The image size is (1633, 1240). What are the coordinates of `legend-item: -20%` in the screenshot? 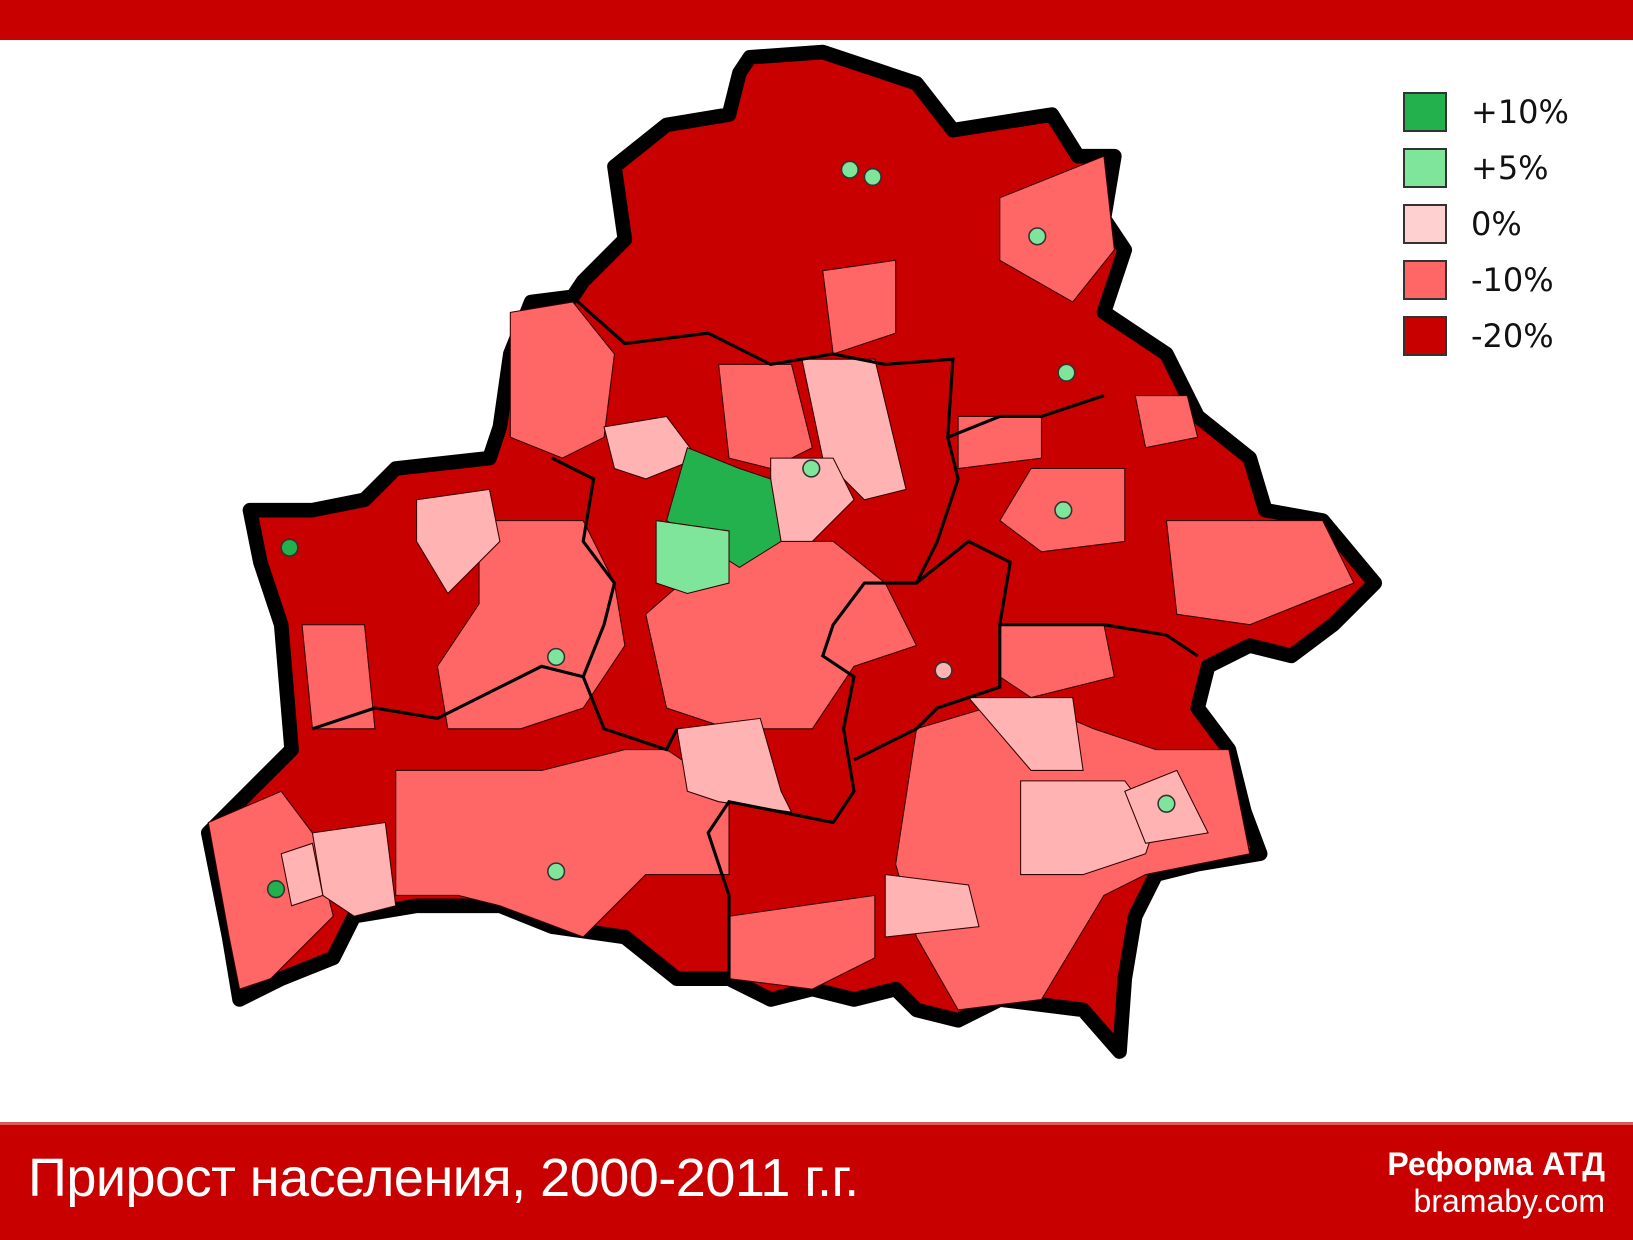 It's located at (1486, 336).